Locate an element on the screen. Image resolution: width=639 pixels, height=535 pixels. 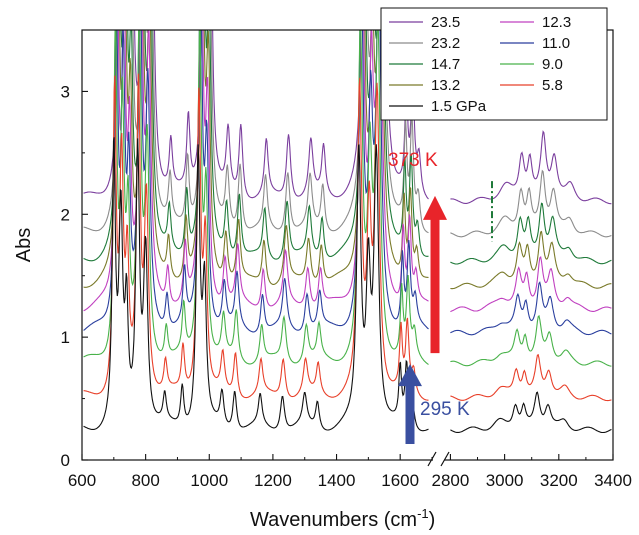
y-tick-label: 3 is located at coordinates (65, 91).